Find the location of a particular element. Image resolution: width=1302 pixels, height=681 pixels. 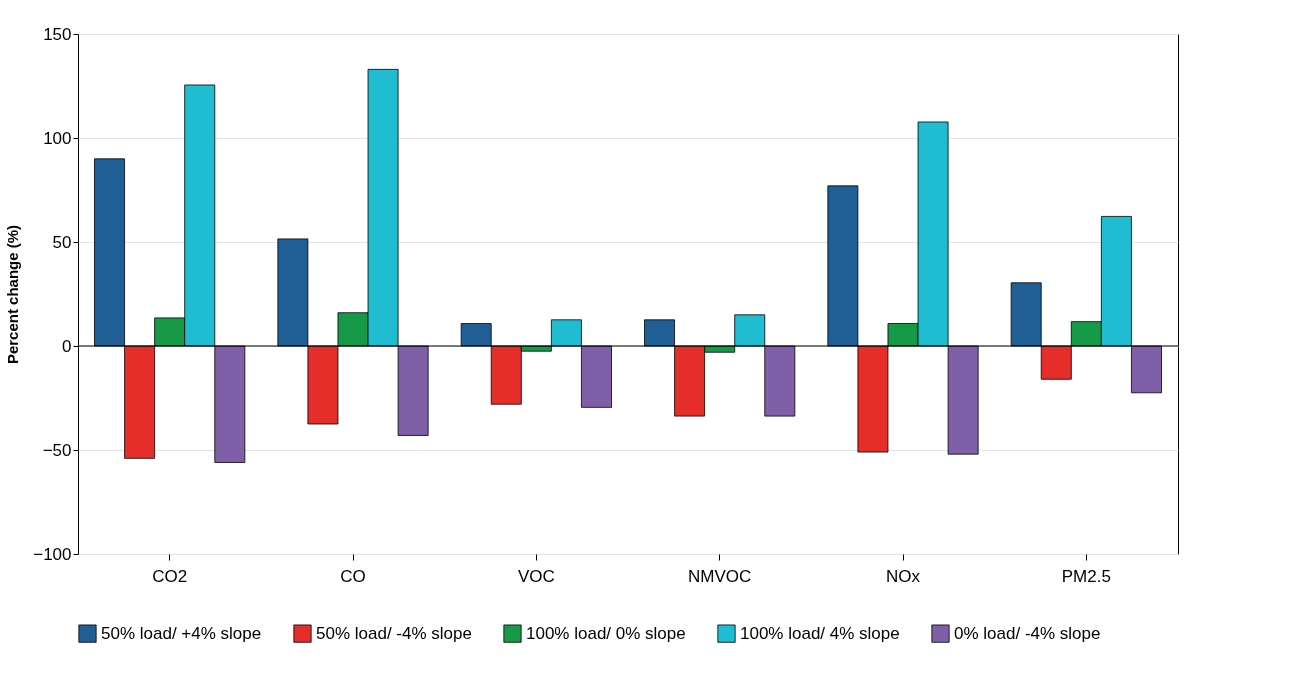

y-tick-label: −50 is located at coordinates (57, 450).